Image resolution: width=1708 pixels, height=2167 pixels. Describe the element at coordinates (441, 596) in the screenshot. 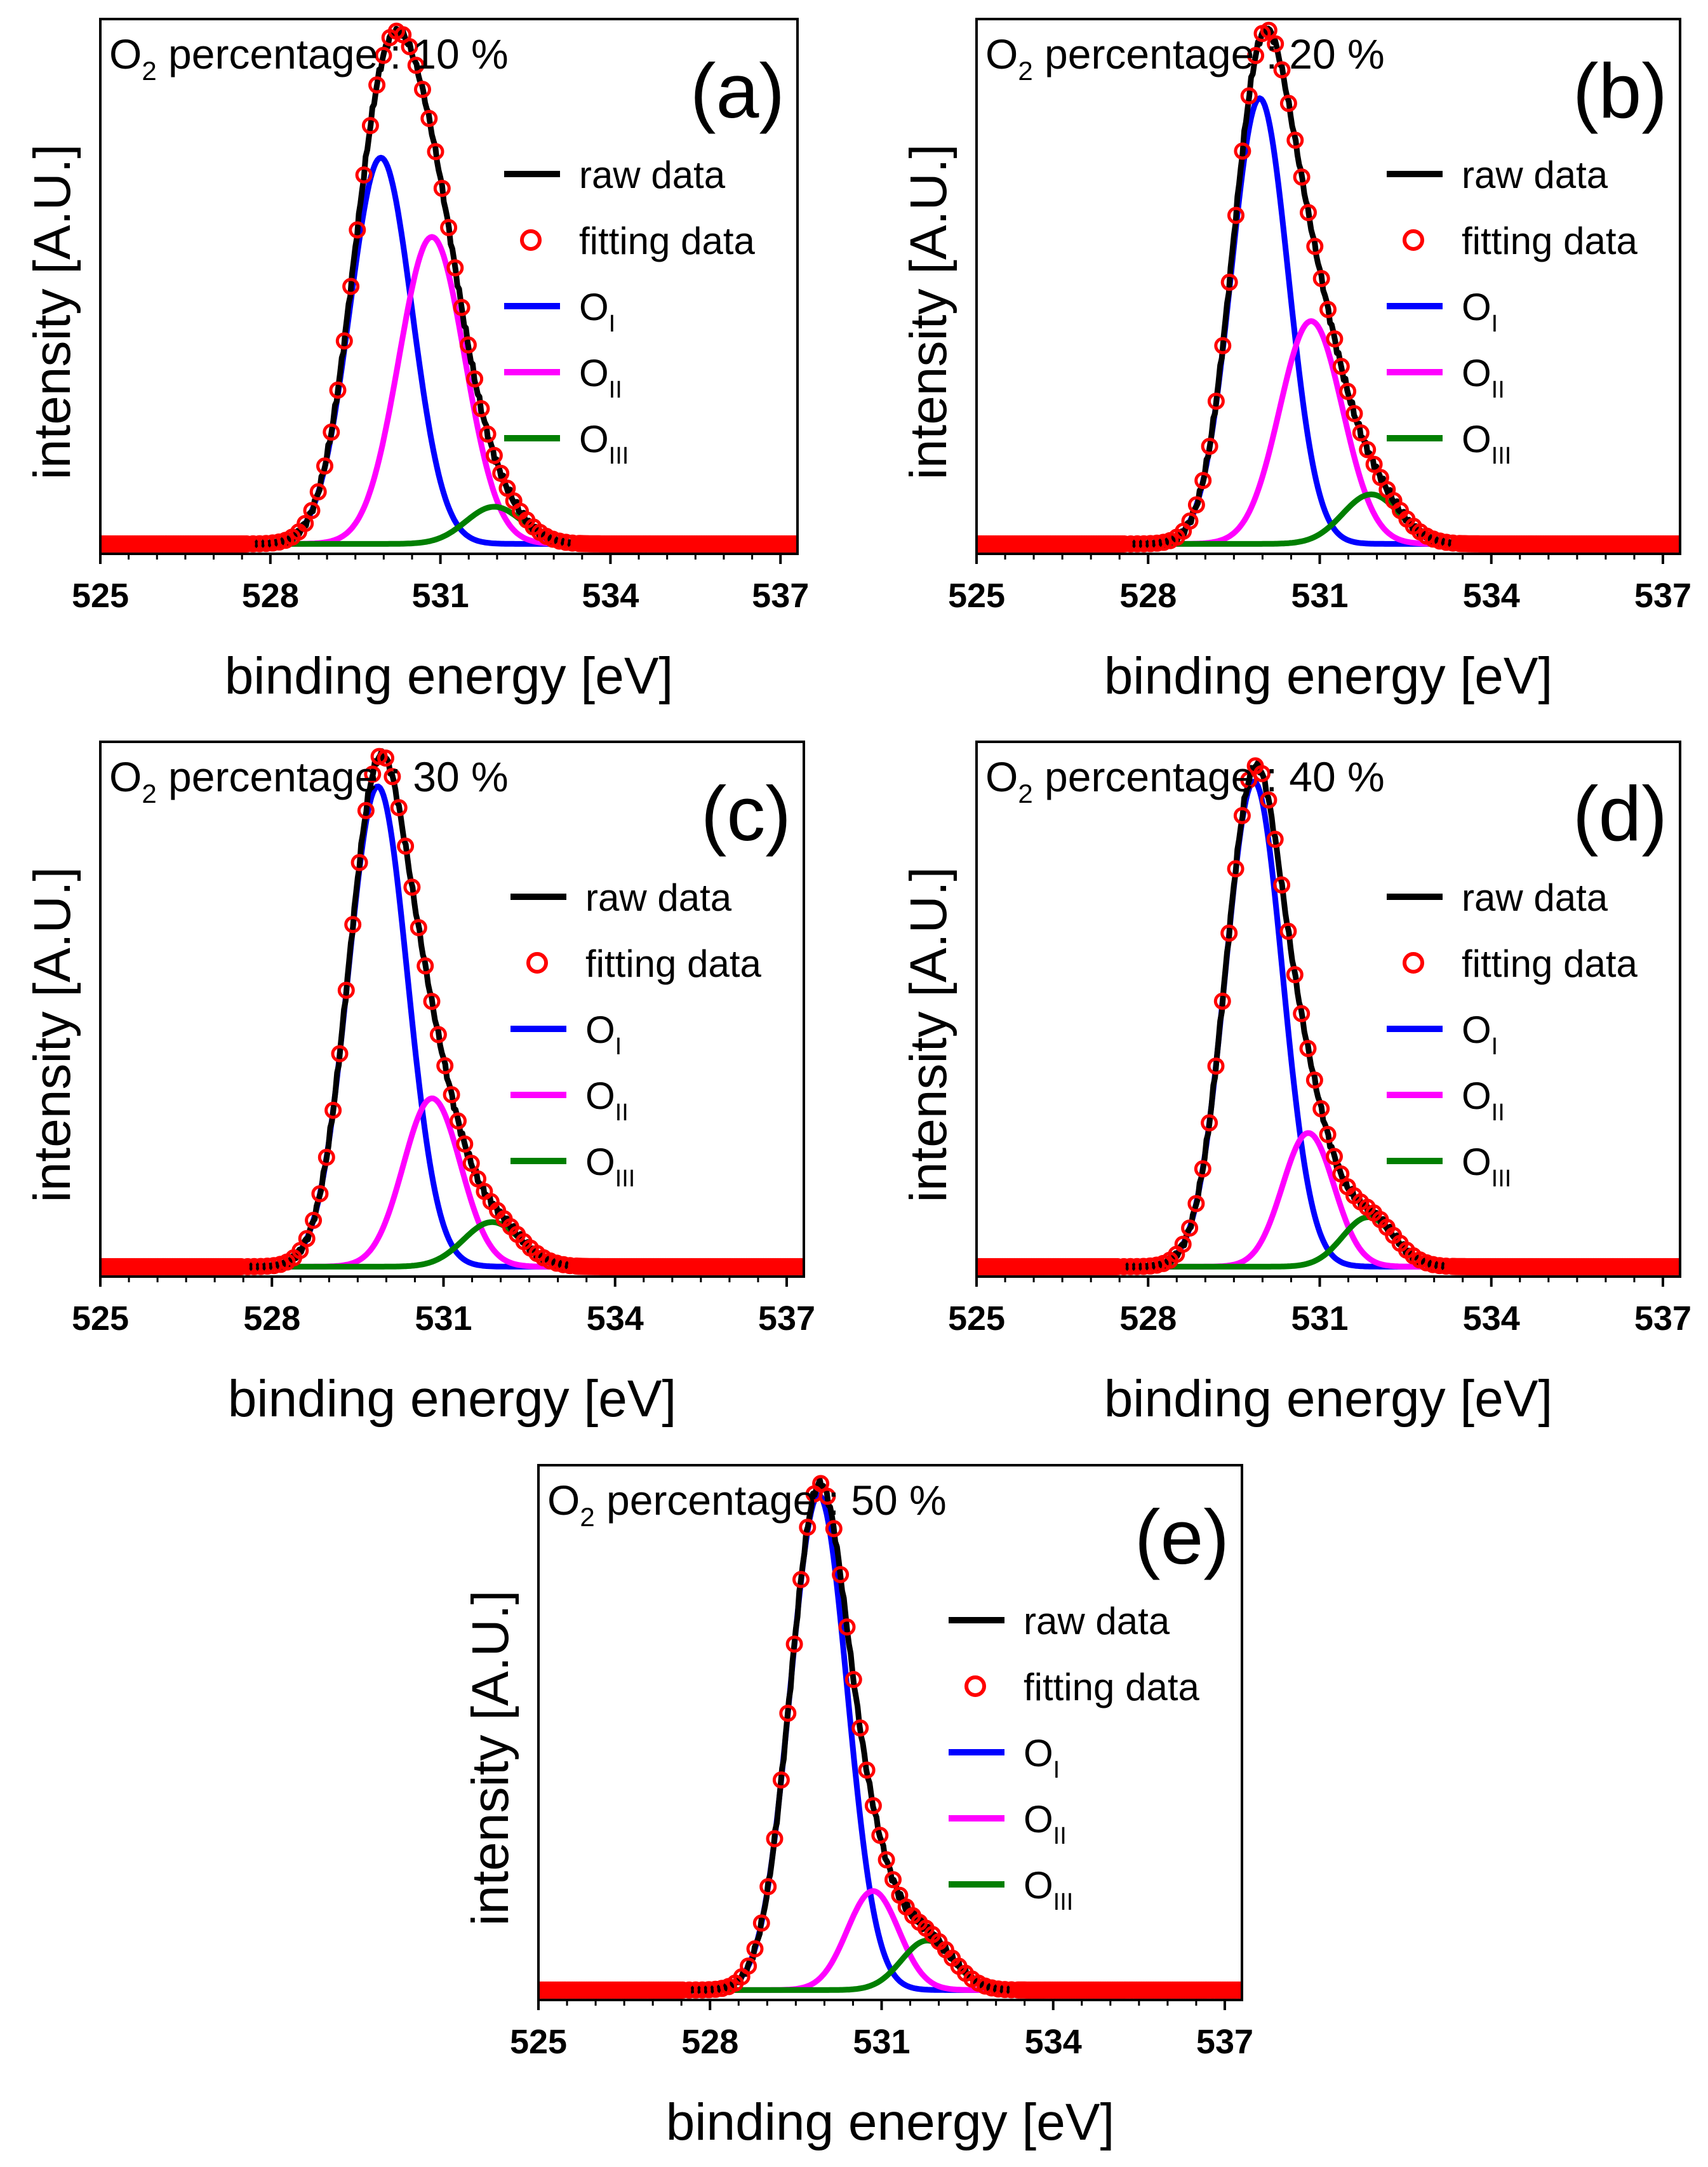

I see `x-tick-label: 531` at that location.